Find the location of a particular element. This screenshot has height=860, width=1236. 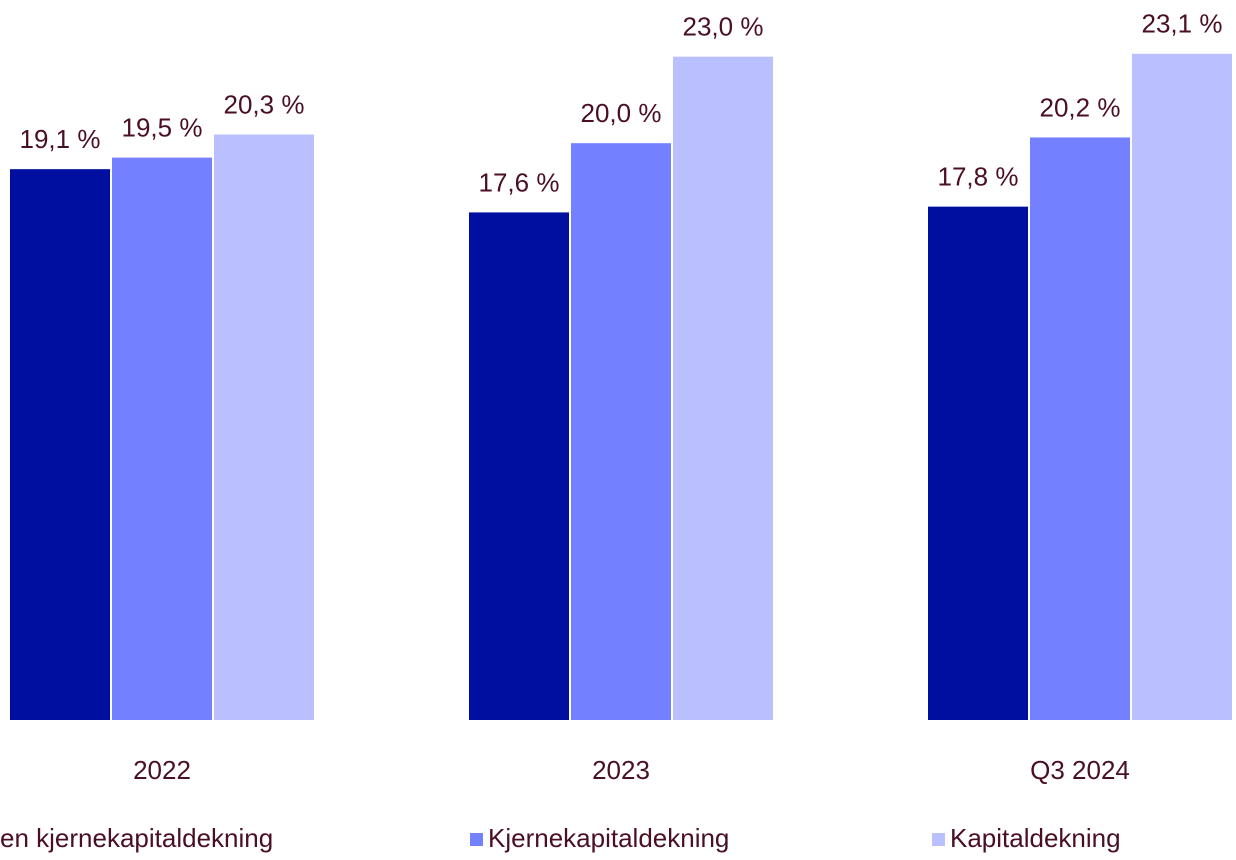

value-label: 23,0 % is located at coordinates (723, 27).